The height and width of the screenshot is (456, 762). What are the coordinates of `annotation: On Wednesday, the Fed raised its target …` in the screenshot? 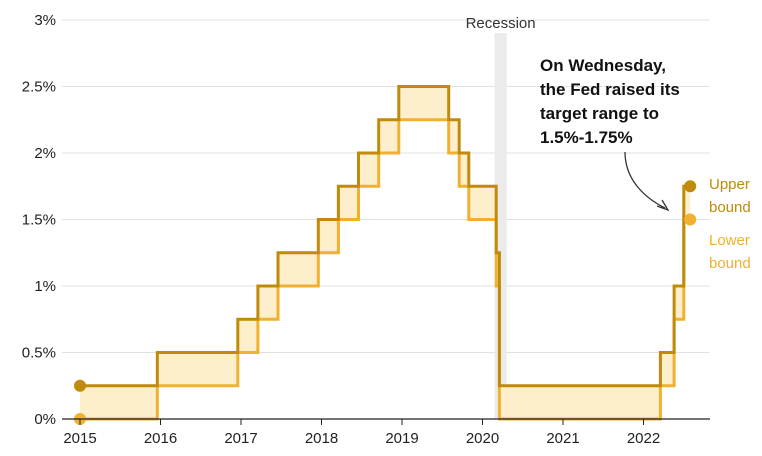 It's located at (610, 134).